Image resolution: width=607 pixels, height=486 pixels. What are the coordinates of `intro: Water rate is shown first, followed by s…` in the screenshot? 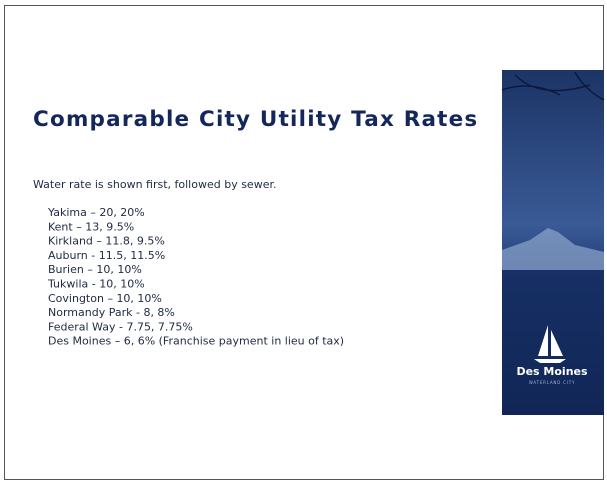 It's located at (154, 184).